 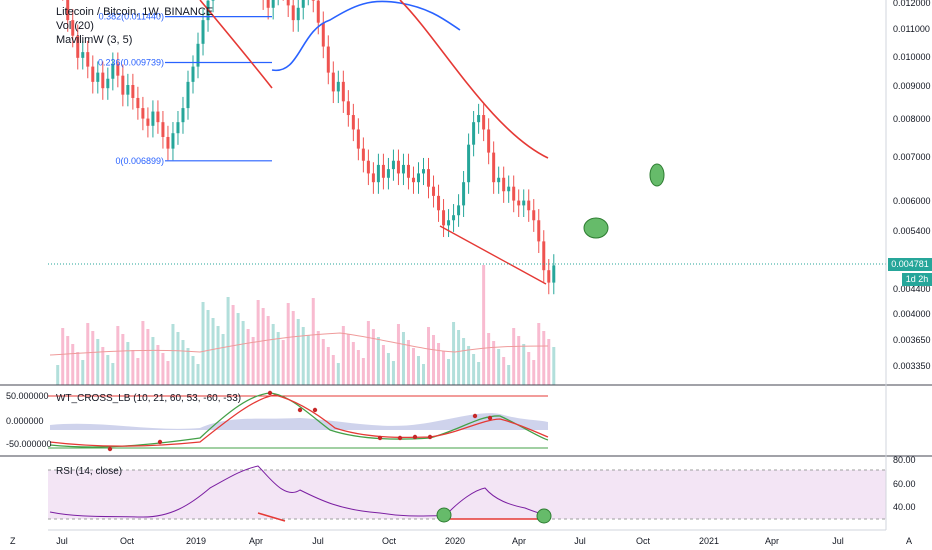 I want to click on volume-legend: Vol (20), so click(x=75, y=26).